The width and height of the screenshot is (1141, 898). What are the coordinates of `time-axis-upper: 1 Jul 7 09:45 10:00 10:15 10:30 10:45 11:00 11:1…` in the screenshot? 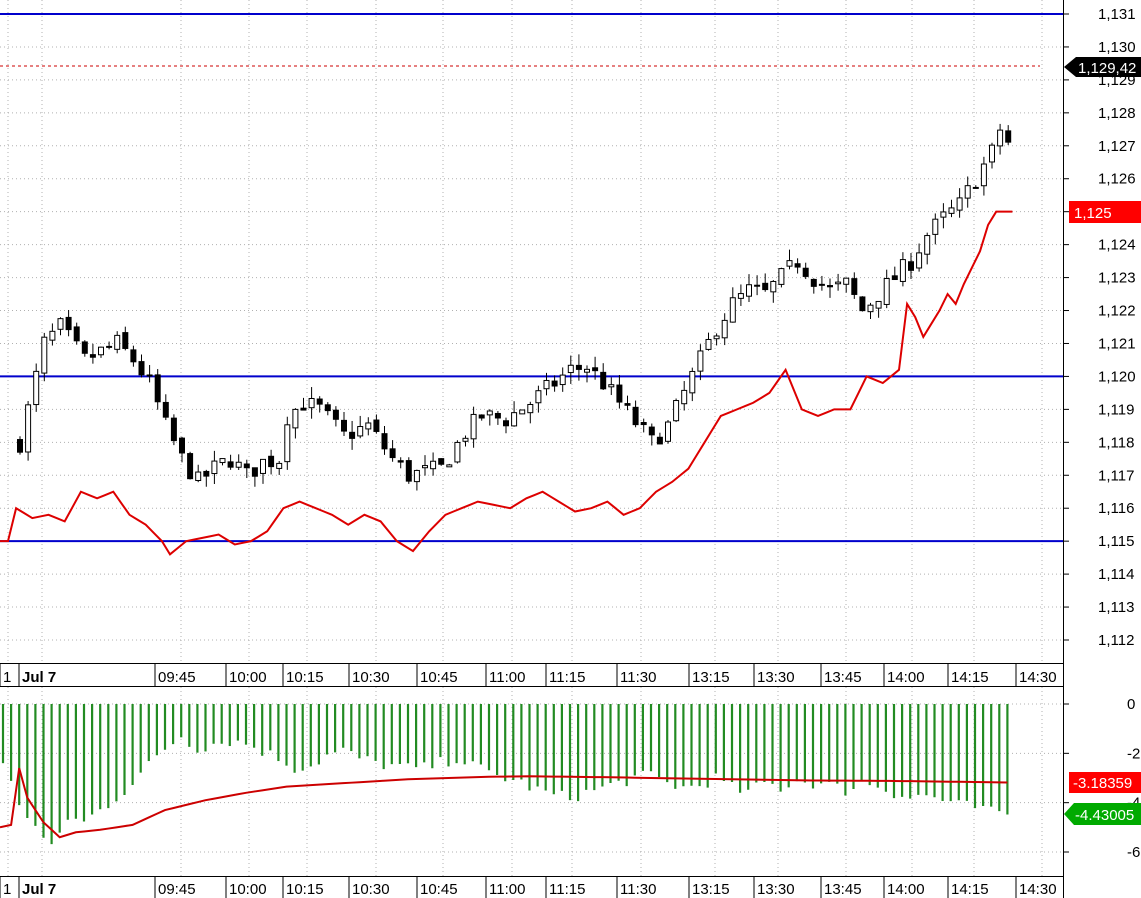 It's located at (528, 675).